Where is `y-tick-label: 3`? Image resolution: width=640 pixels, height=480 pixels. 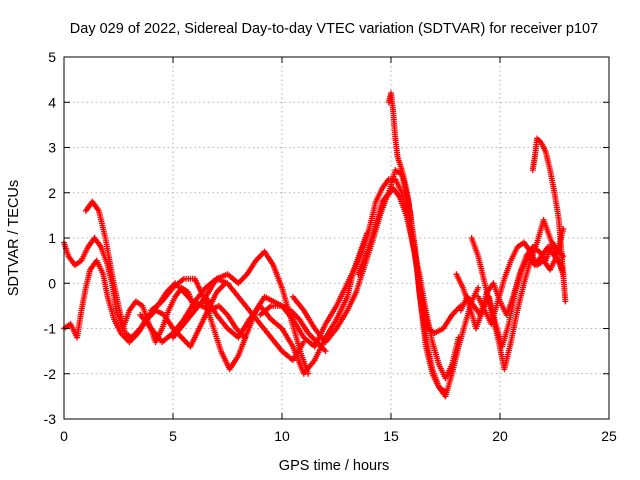
y-tick-label: 3 is located at coordinates (52, 148).